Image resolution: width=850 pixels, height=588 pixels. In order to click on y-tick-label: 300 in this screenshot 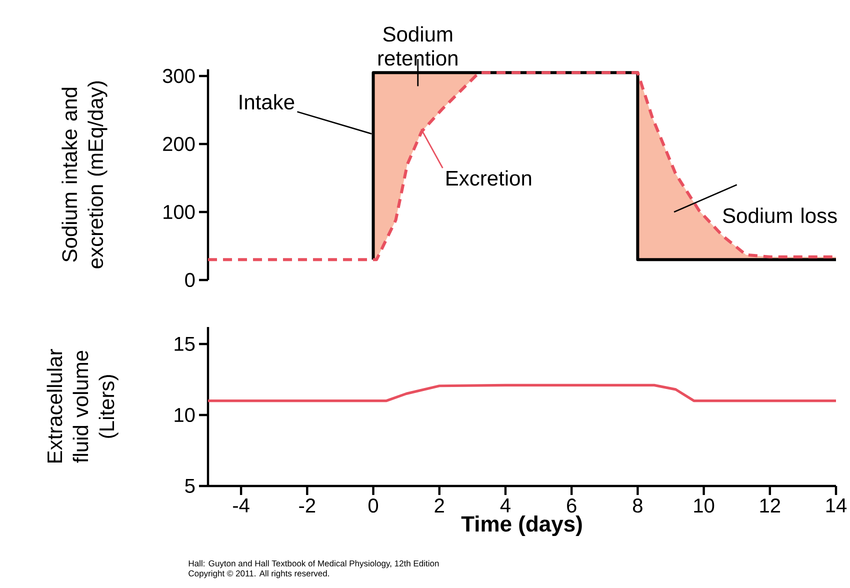, I will do `click(178, 76)`.